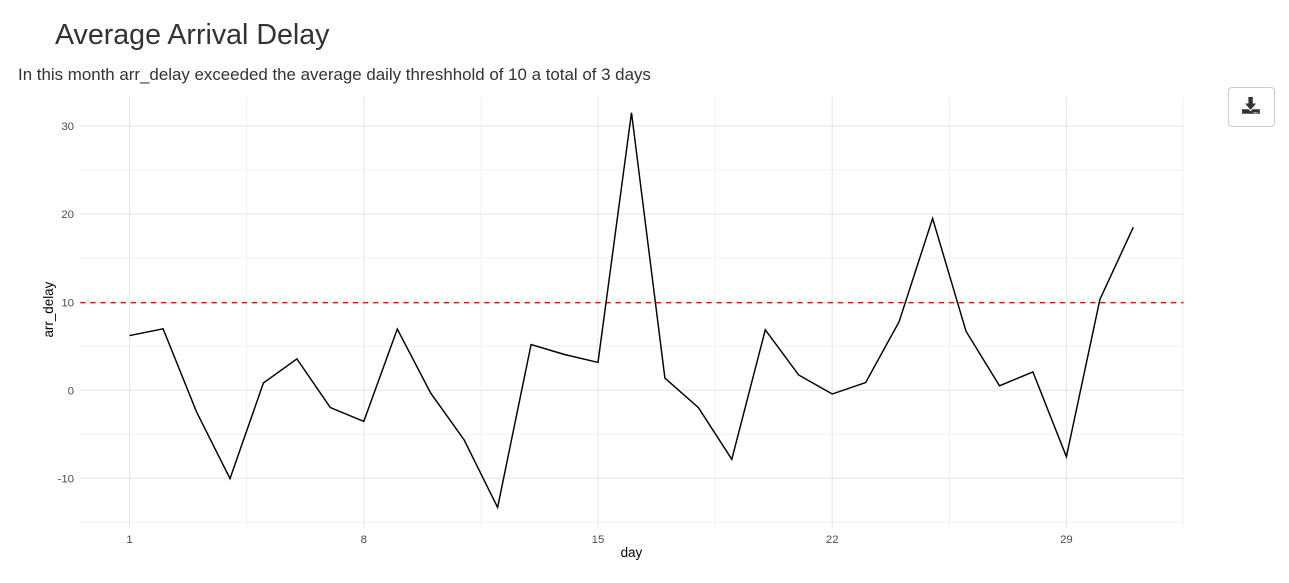 This screenshot has width=1289, height=583. What do you see at coordinates (364, 540) in the screenshot?
I see `svg-text: 8` at bounding box center [364, 540].